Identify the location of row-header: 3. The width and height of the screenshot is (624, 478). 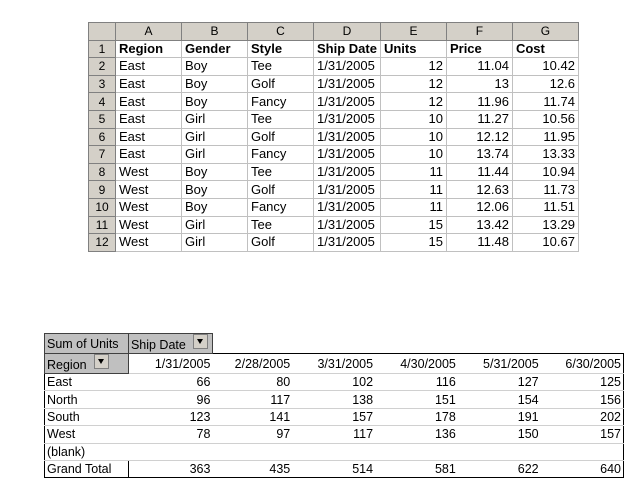
(102, 84).